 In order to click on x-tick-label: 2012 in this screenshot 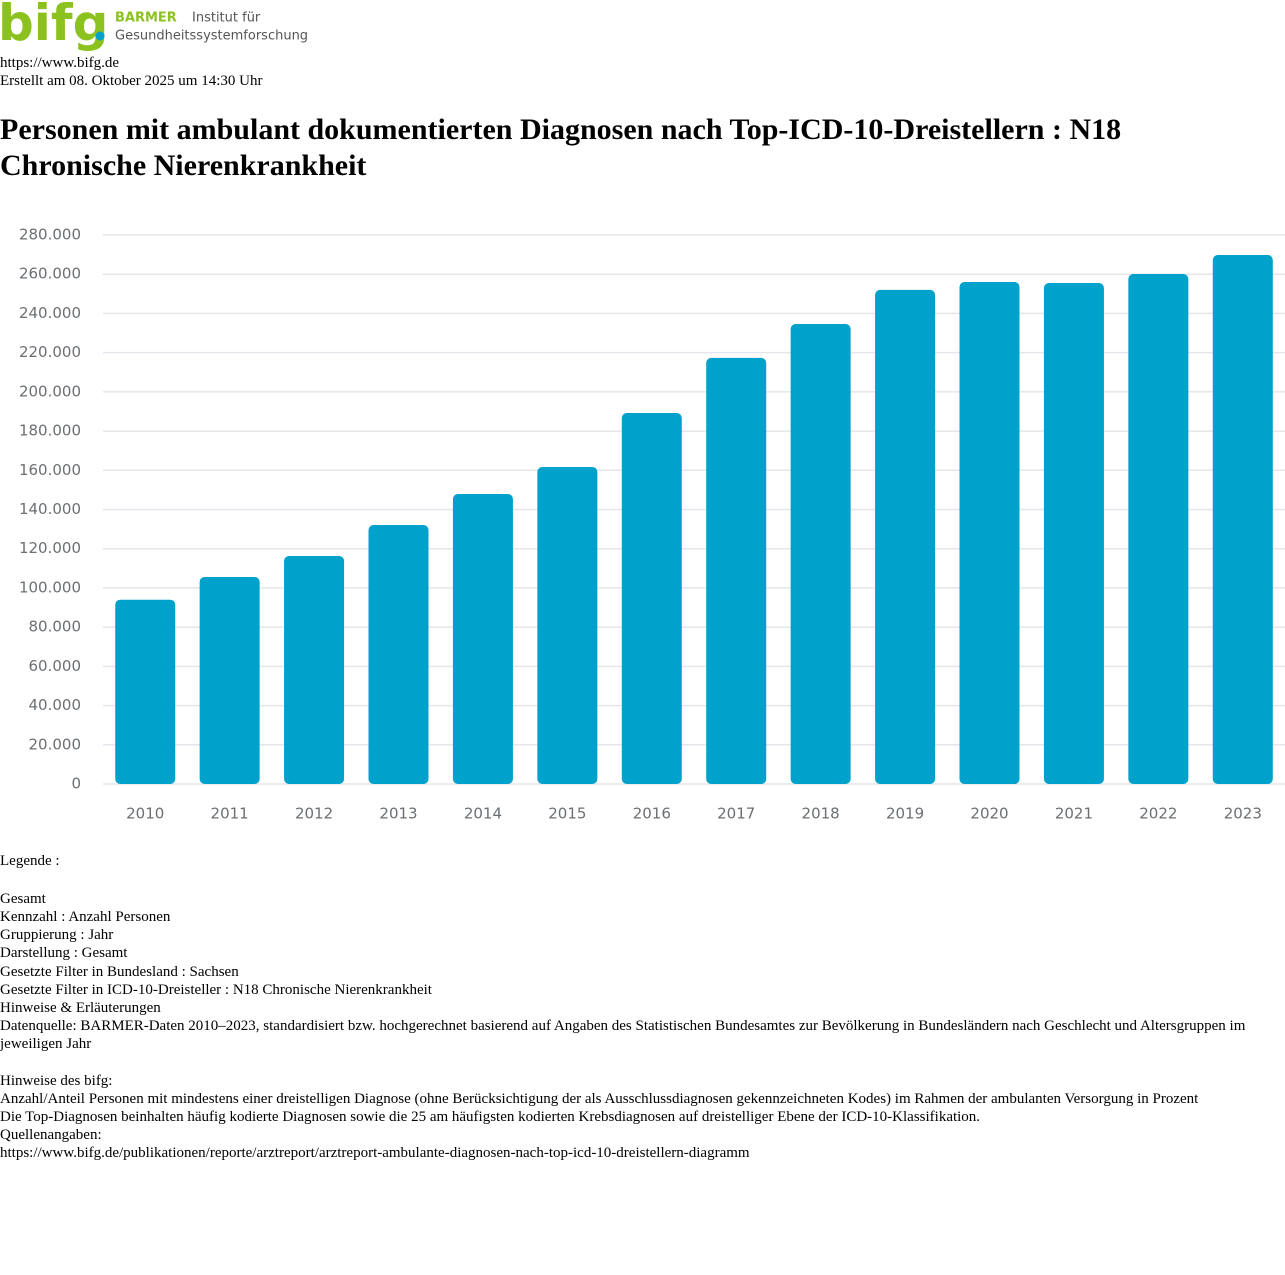, I will do `click(314, 814)`.